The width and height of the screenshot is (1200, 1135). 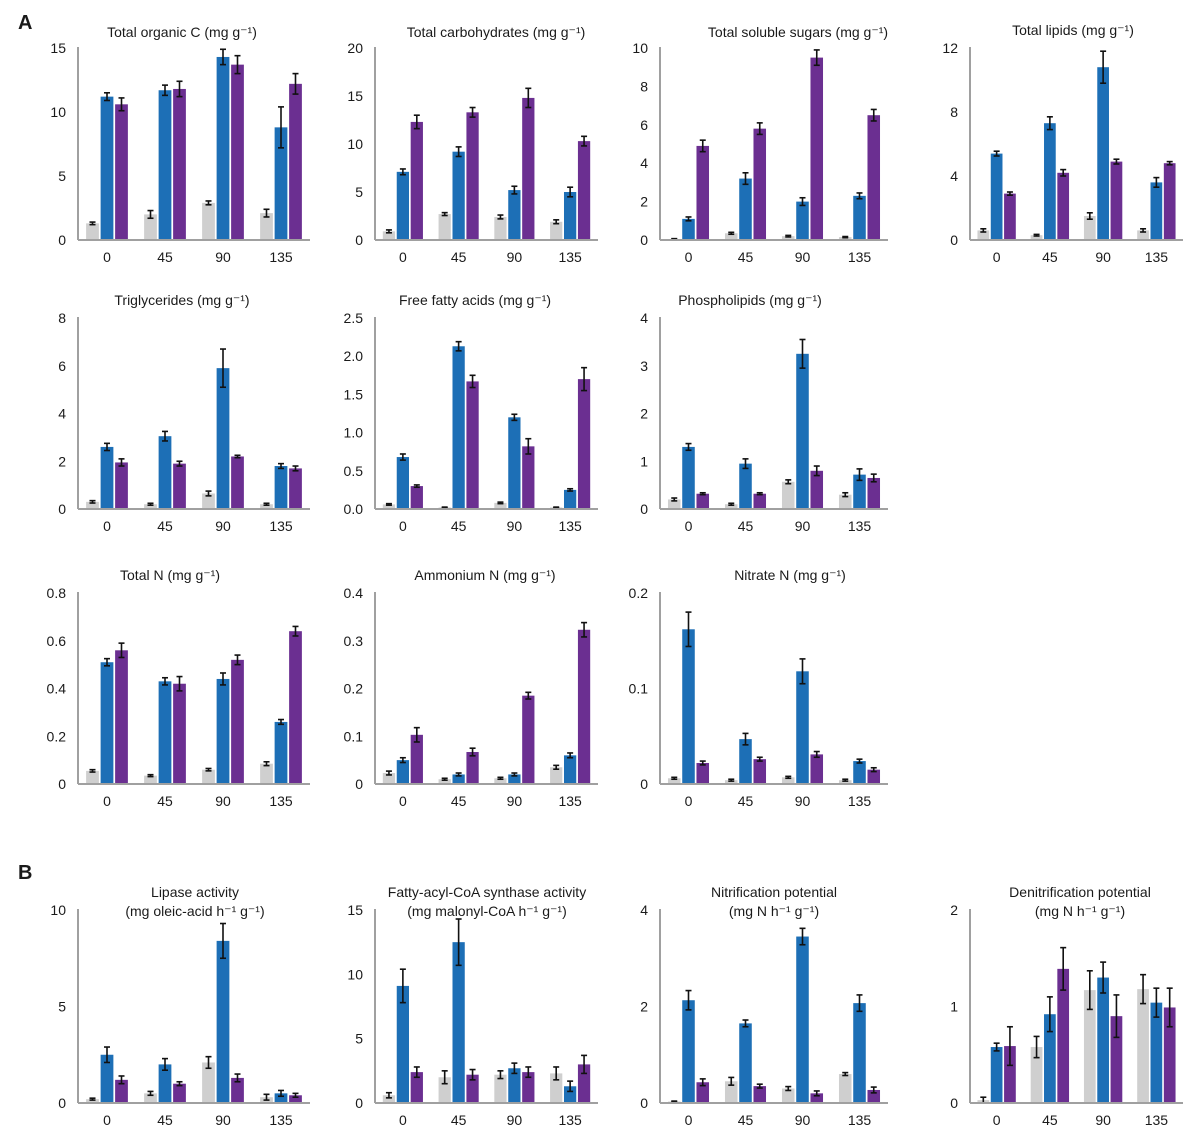 I want to click on chart-title: Total lipids (mg g⁻¹), so click(x=1073, y=30).